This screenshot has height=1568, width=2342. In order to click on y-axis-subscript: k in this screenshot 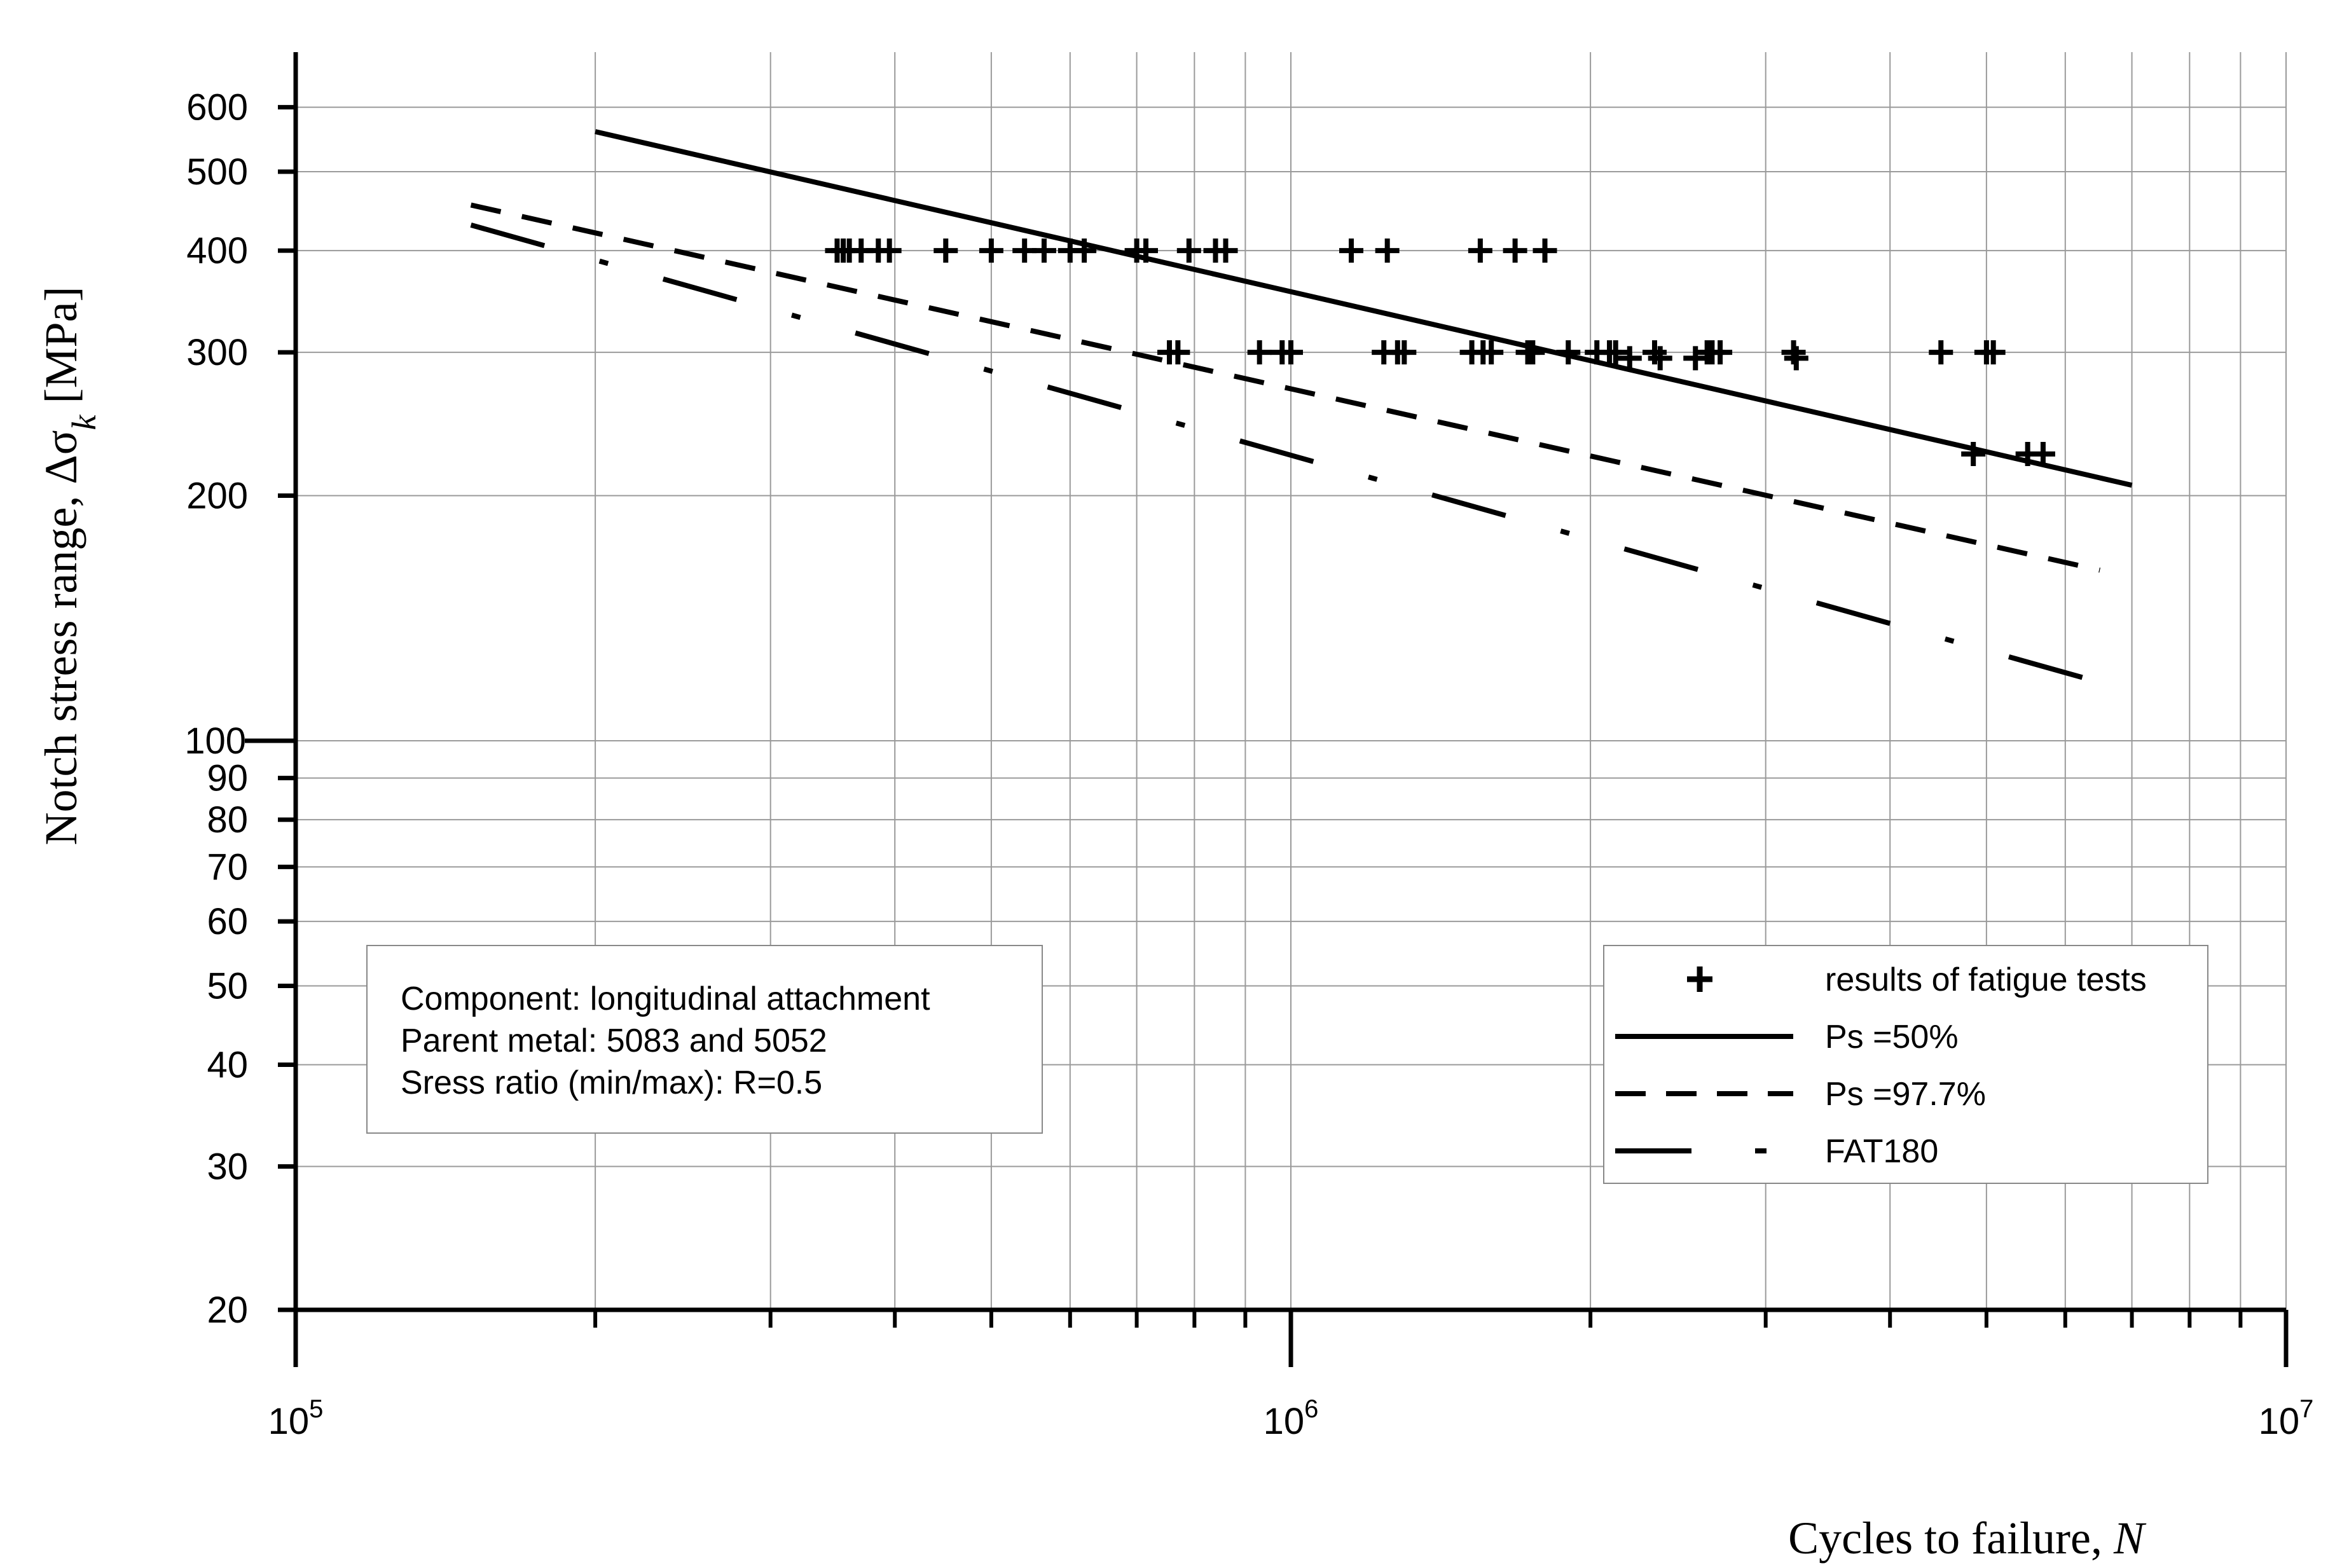, I will do `click(84, 422)`.